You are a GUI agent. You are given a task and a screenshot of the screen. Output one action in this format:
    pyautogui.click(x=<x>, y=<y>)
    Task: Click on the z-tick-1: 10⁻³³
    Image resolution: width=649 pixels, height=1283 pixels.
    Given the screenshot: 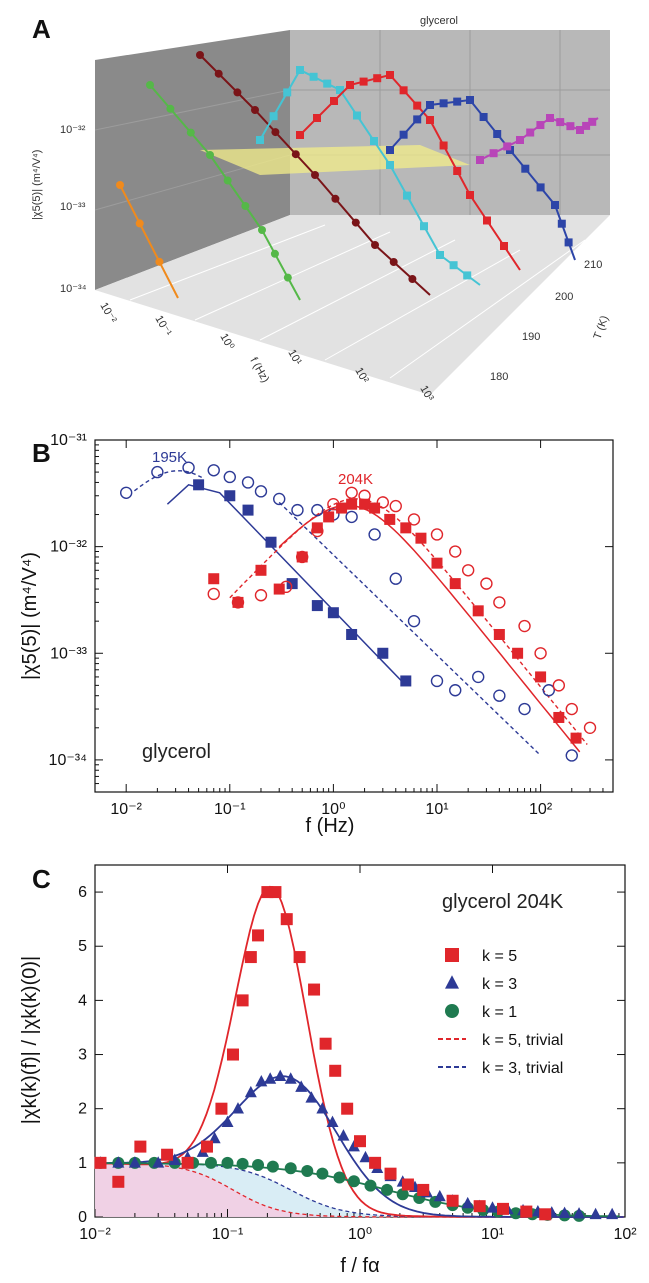 What is the action you would take?
    pyautogui.click(x=73, y=207)
    